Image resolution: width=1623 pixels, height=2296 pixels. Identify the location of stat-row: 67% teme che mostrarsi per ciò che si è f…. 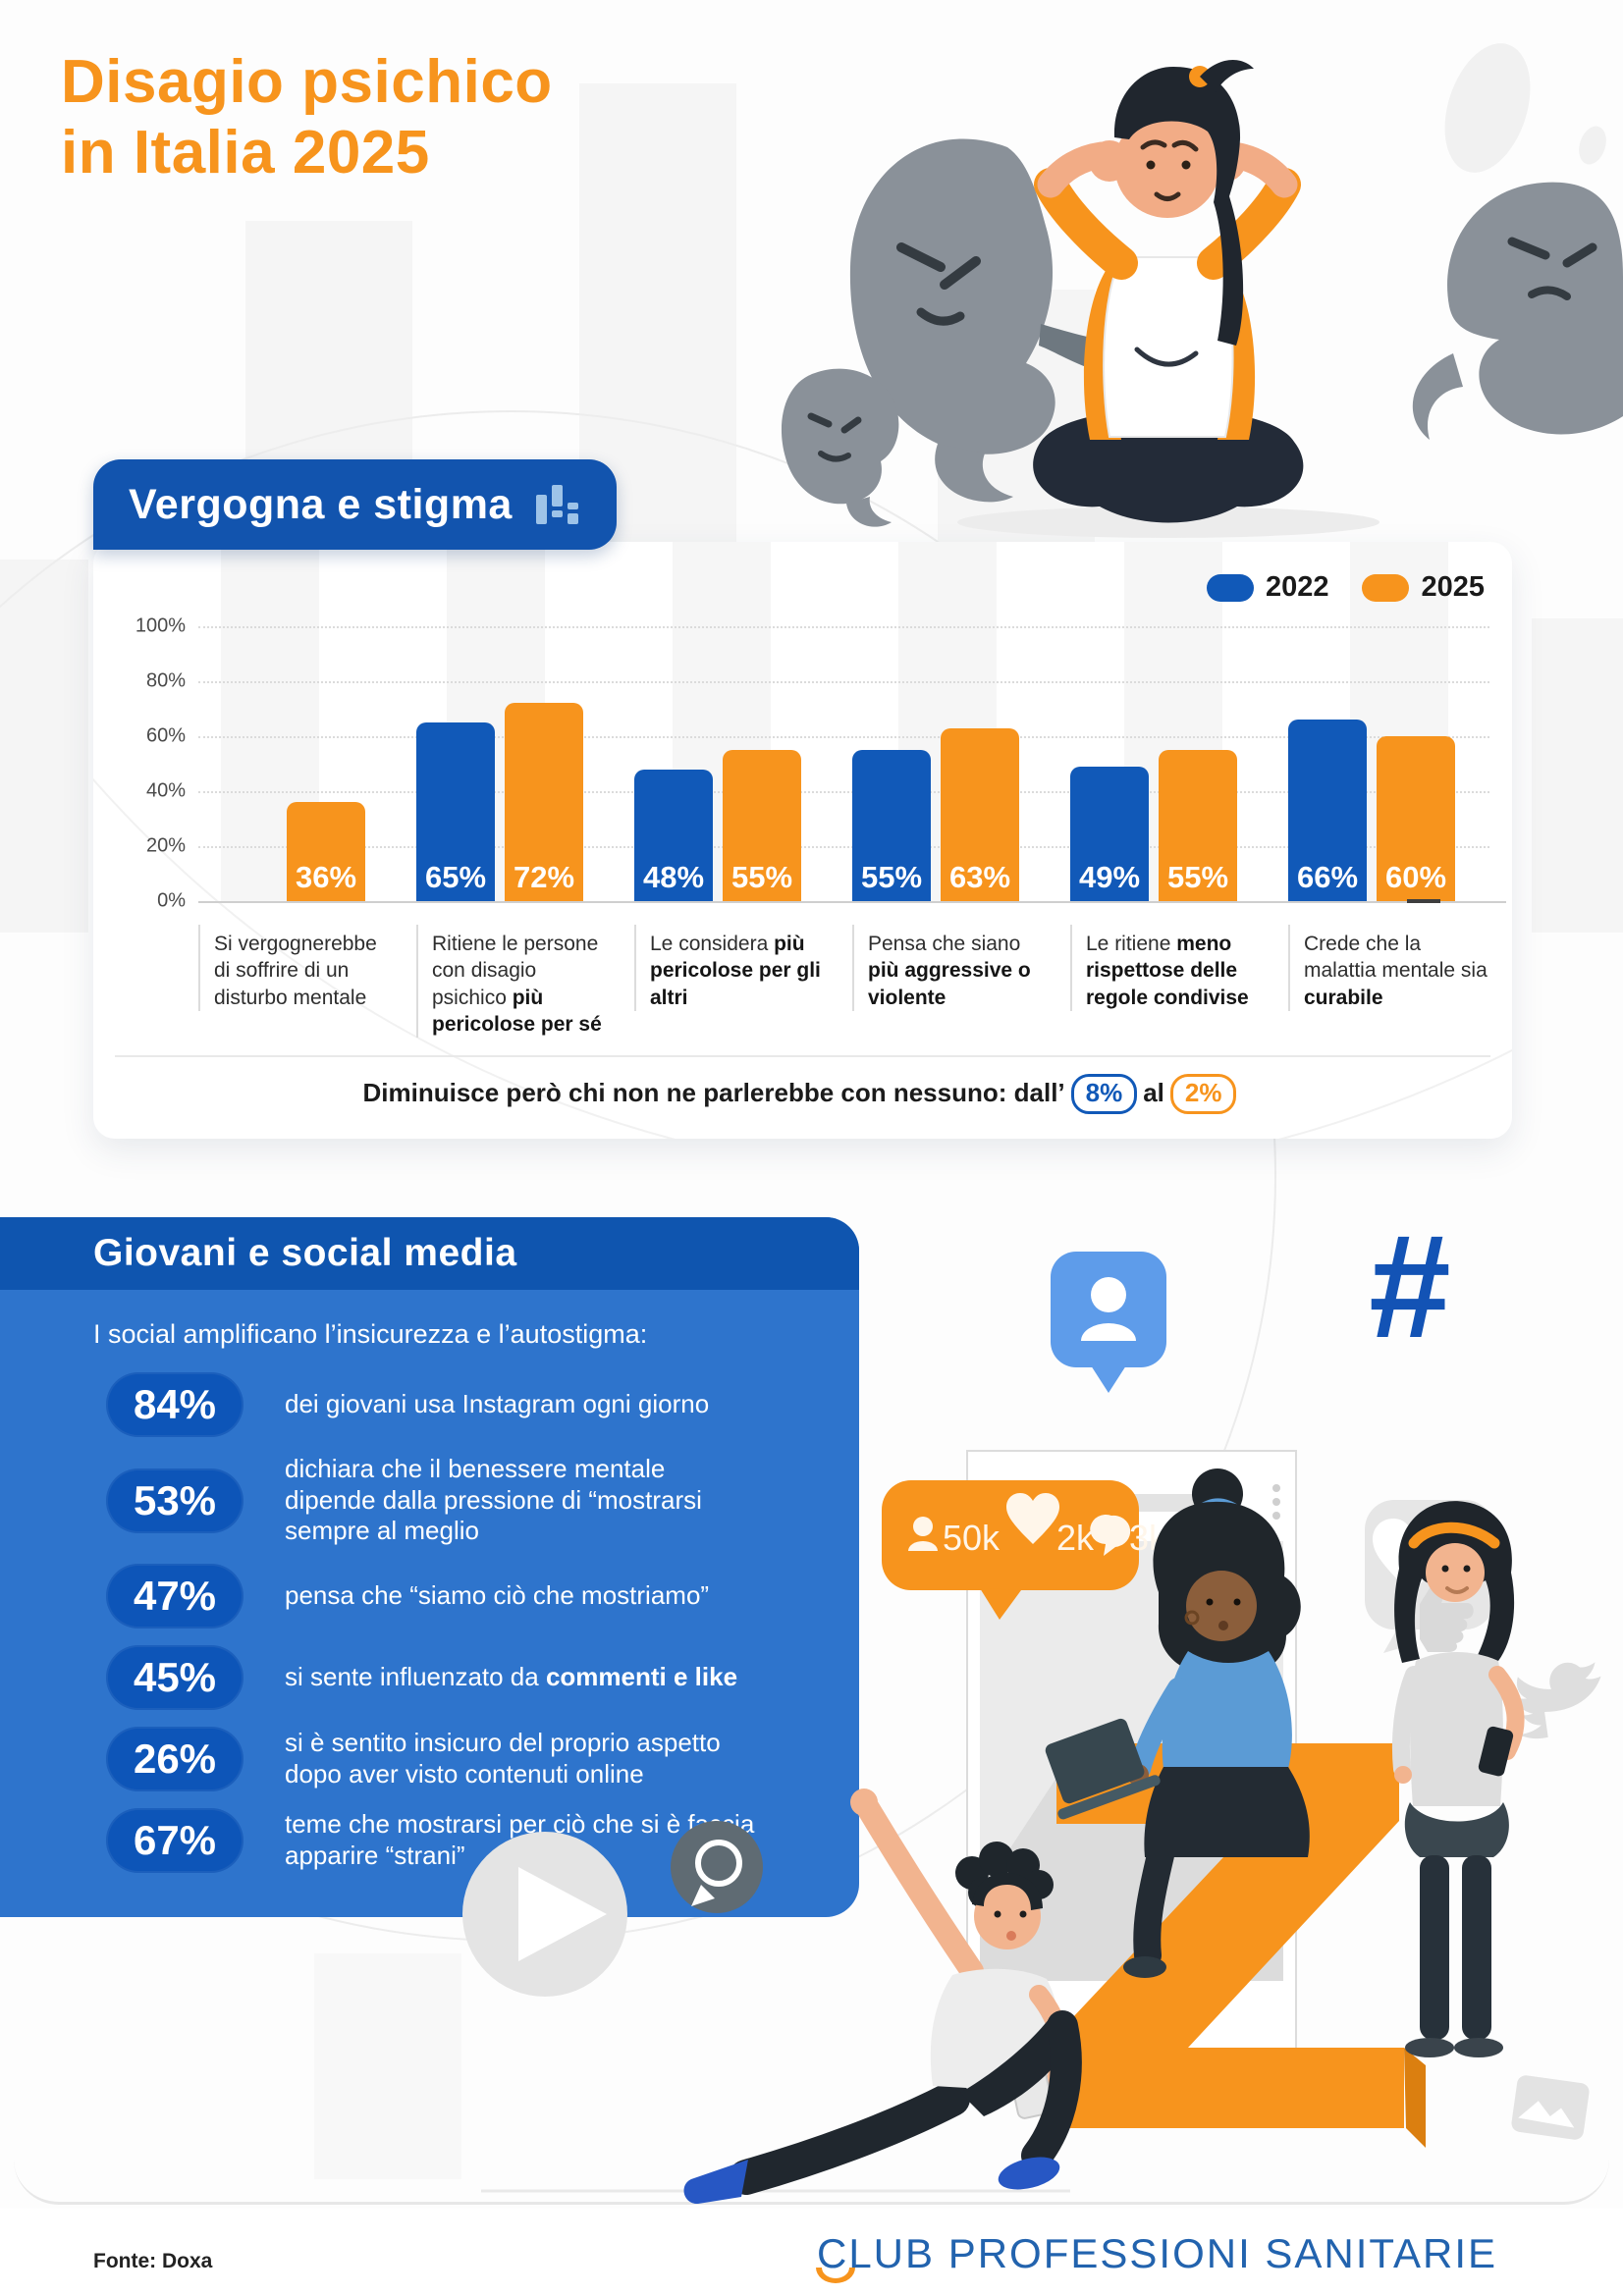
(464, 1841).